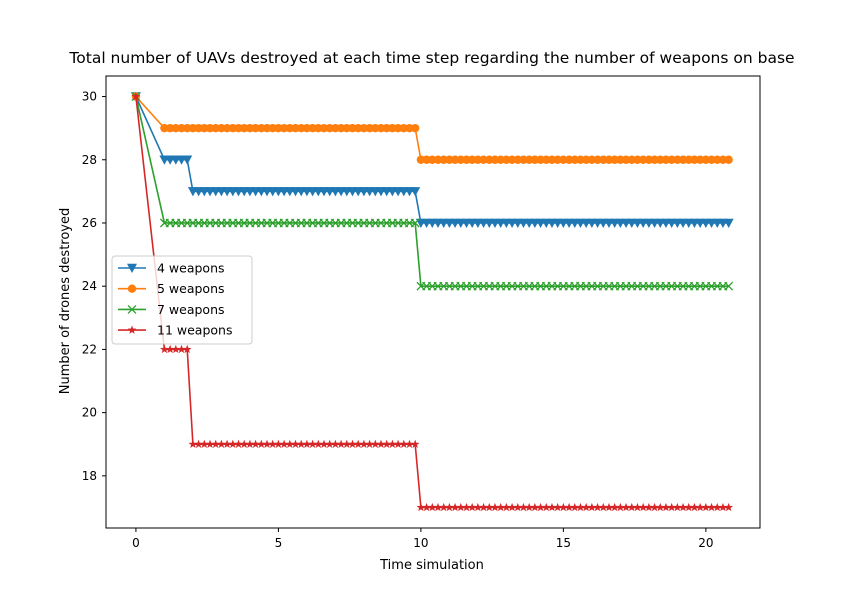 The width and height of the screenshot is (844, 594). What do you see at coordinates (89, 97) in the screenshot?
I see `y-tick-label: 30` at bounding box center [89, 97].